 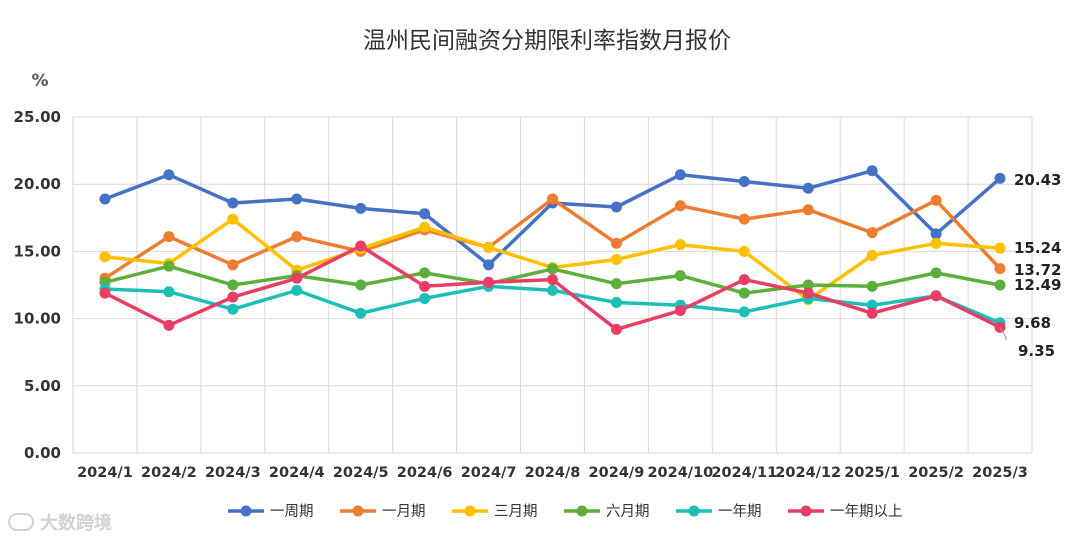 I want to click on legend: 一周期 一月期 三月期 六月期 一年期 一年期以上, so click(x=565, y=511).